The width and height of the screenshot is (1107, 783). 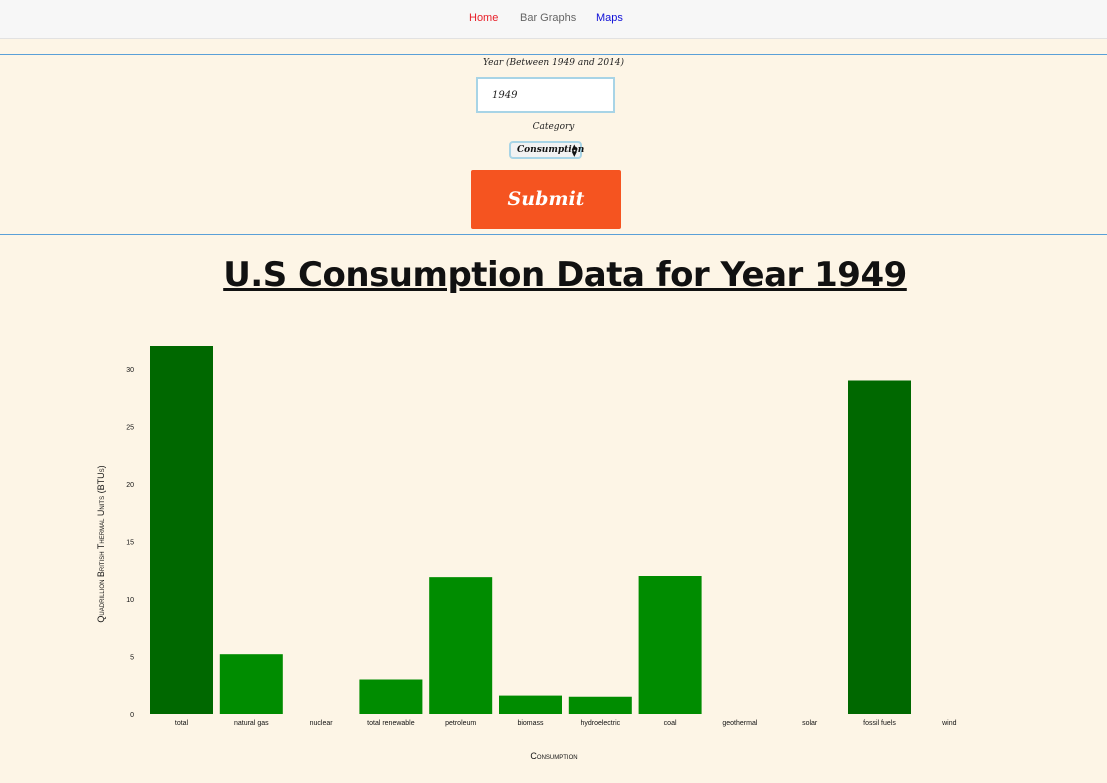 I want to click on x-tick-label: wind, so click(x=949, y=723).